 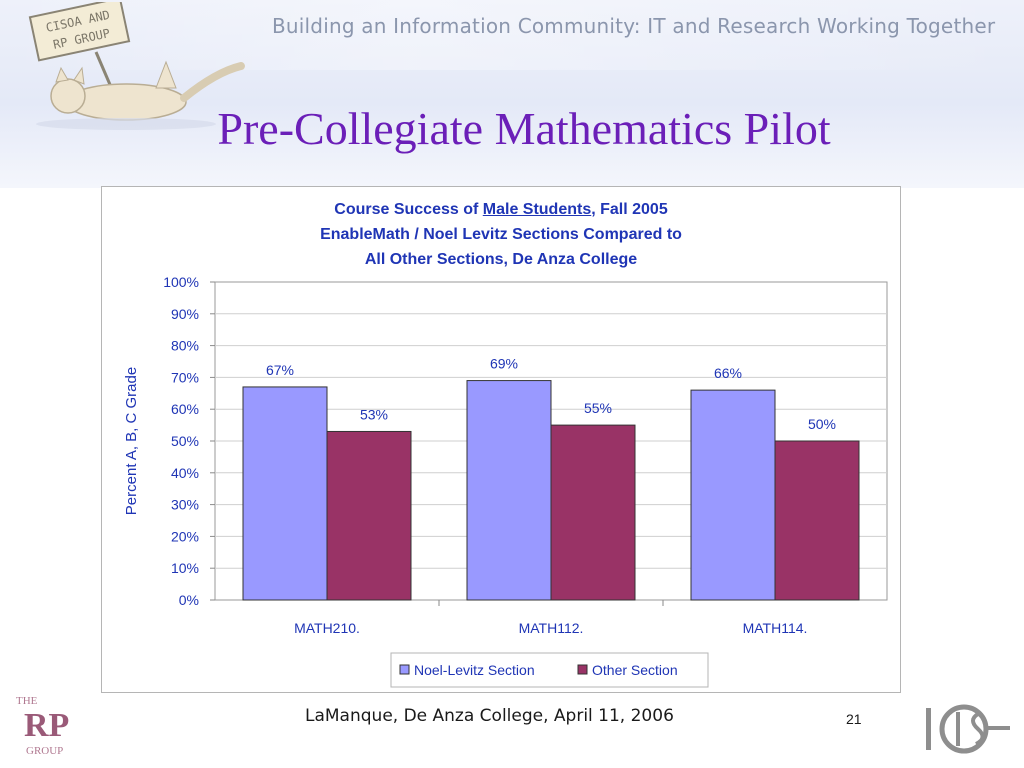 I want to click on rp-group-logo: THE RP GROUP, so click(x=42, y=726).